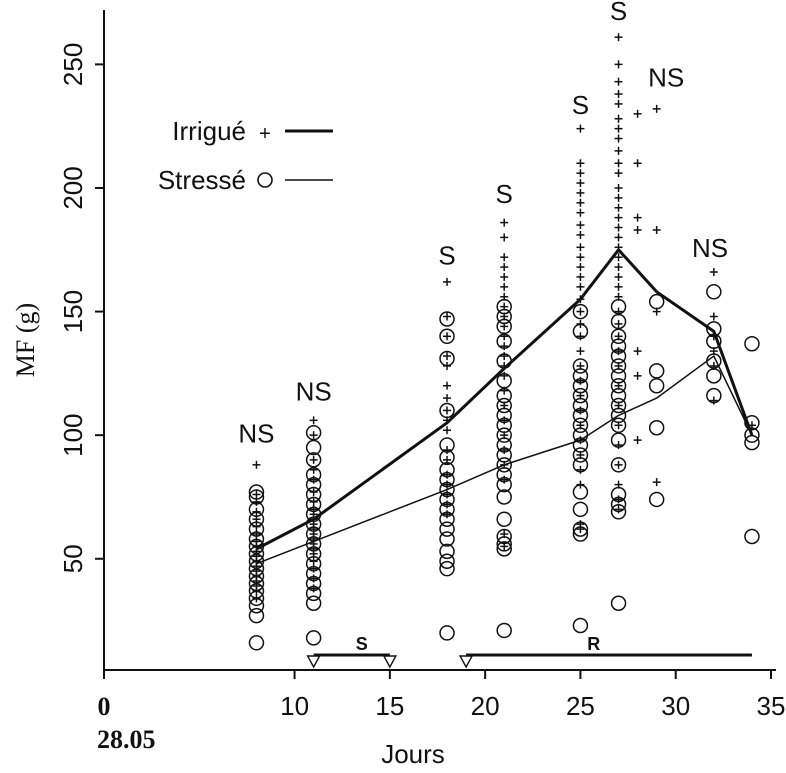  What do you see at coordinates (265, 180) in the screenshot?
I see `legend-marker-circle` at bounding box center [265, 180].